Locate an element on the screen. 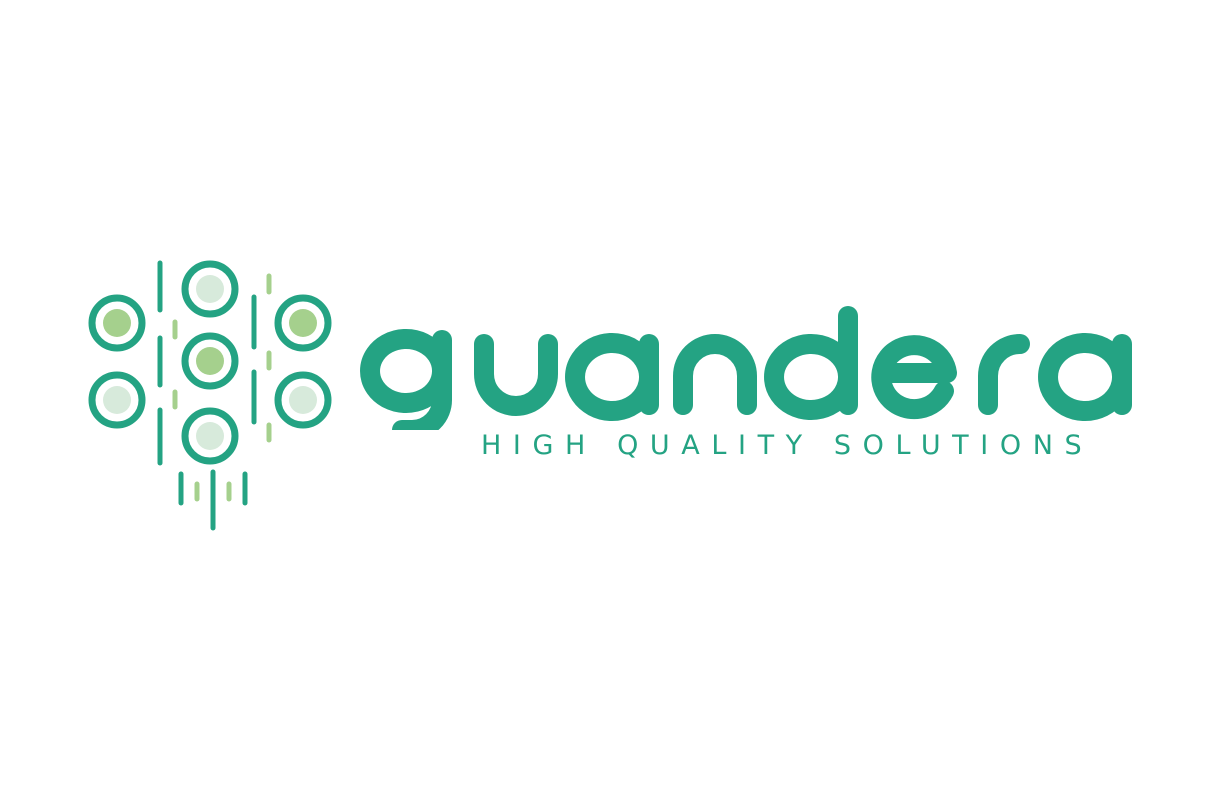  letter-a is located at coordinates (612, 377).